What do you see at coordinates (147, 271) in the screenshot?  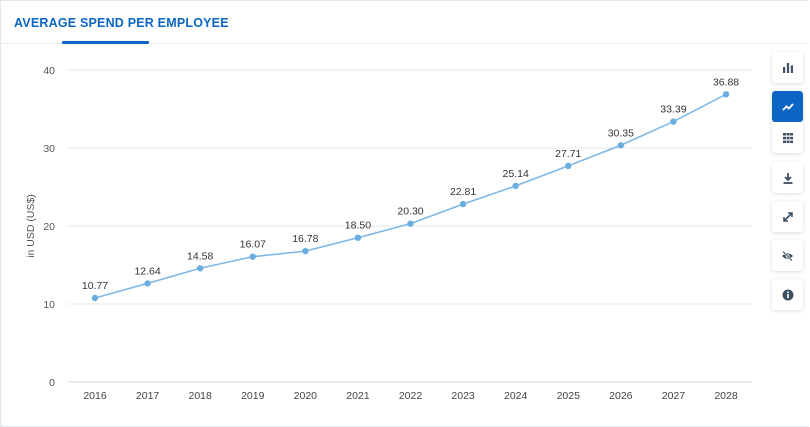 I see `data-label: 12.64` at bounding box center [147, 271].